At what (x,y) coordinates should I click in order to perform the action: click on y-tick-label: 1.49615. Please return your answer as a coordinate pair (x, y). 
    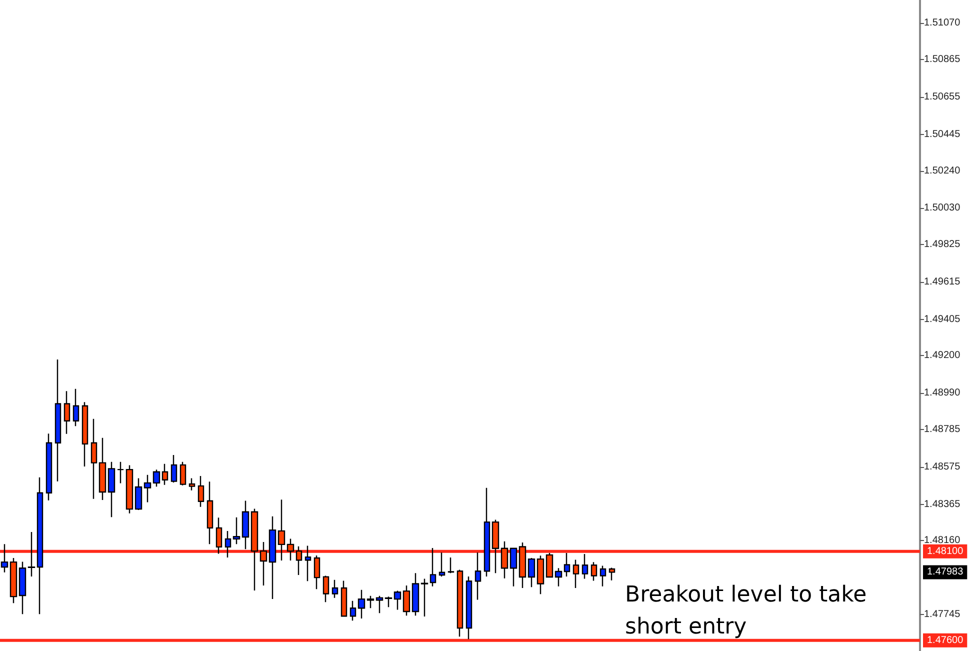
    Looking at the image, I should click on (942, 282).